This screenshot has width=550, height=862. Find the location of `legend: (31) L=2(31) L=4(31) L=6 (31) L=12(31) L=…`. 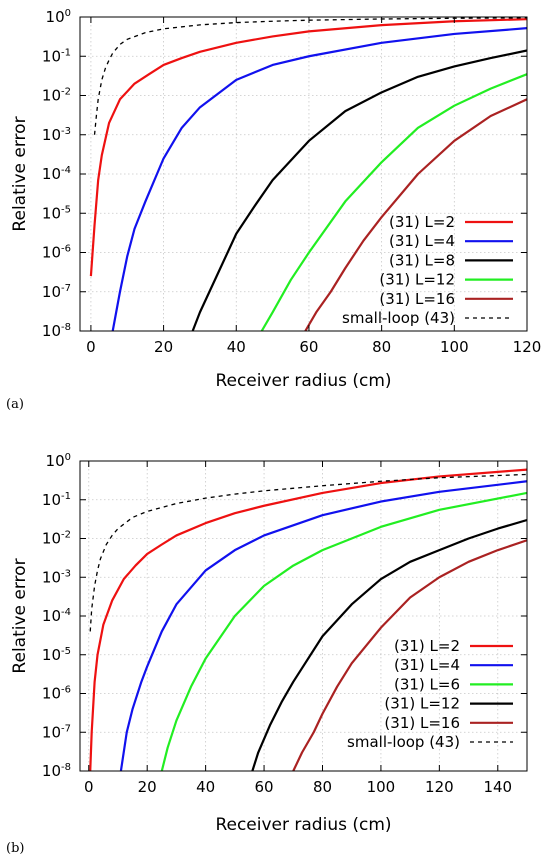

legend: (31) L=2(31) L=4(31) L=6 (31) L=12(31) L=… is located at coordinates (430, 694).